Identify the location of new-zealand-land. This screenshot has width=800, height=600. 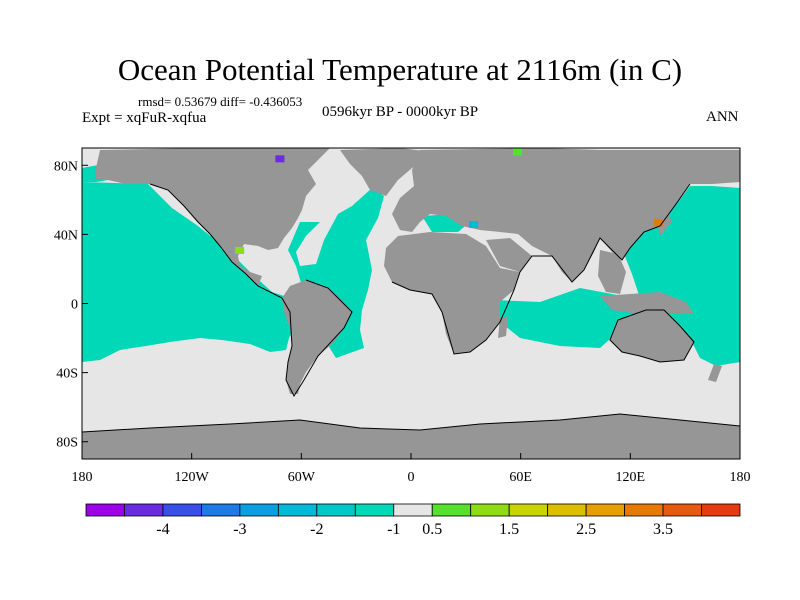
(715, 373).